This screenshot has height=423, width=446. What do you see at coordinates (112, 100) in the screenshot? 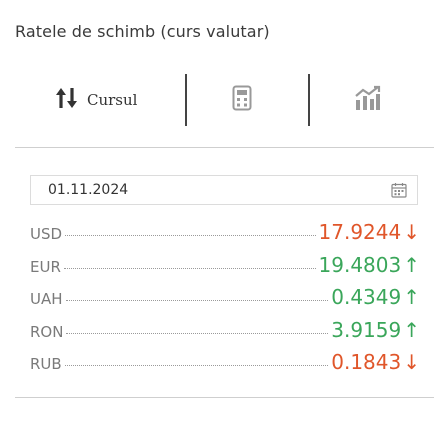
I see `tab-rates-label: Cursul` at bounding box center [112, 100].